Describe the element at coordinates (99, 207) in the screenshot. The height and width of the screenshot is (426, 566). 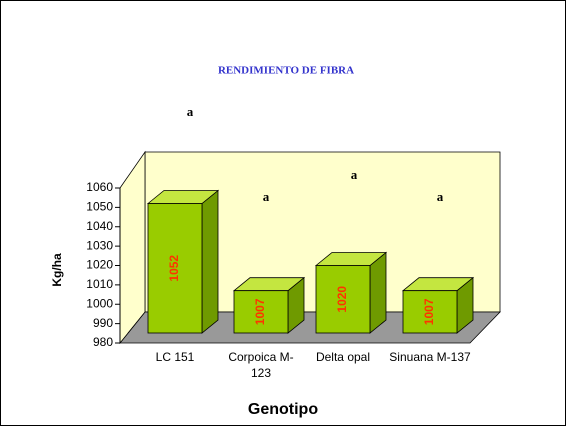
I see `y-tick-label: 1050` at that location.